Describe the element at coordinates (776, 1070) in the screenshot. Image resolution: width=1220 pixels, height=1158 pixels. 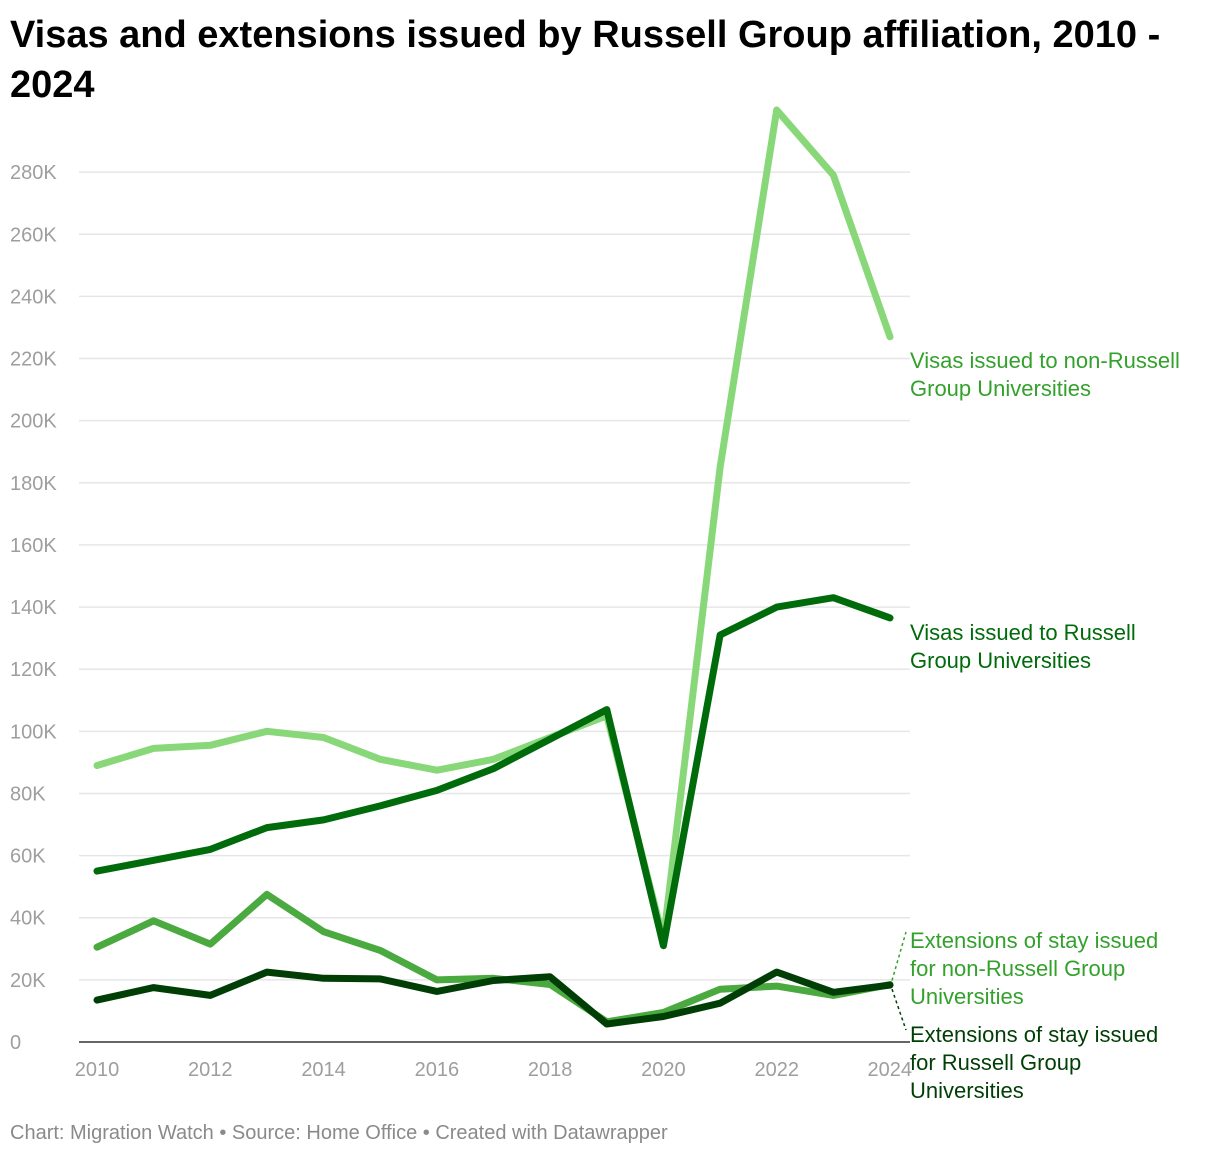
I see `x-tick-label: 2022` at that location.